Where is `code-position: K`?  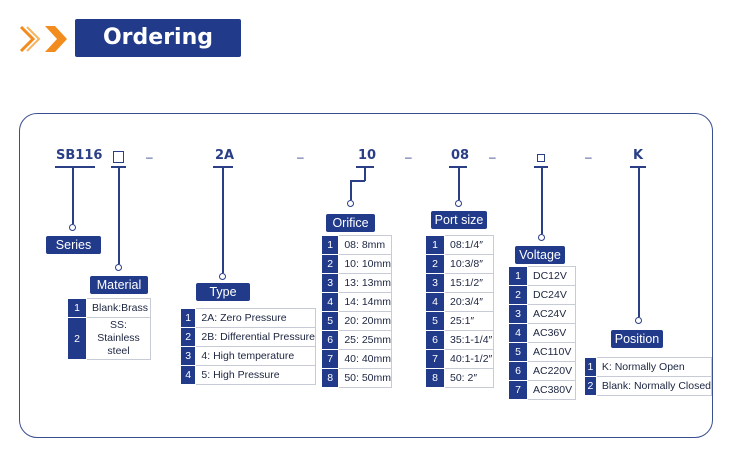
code-position: K is located at coordinates (638, 155).